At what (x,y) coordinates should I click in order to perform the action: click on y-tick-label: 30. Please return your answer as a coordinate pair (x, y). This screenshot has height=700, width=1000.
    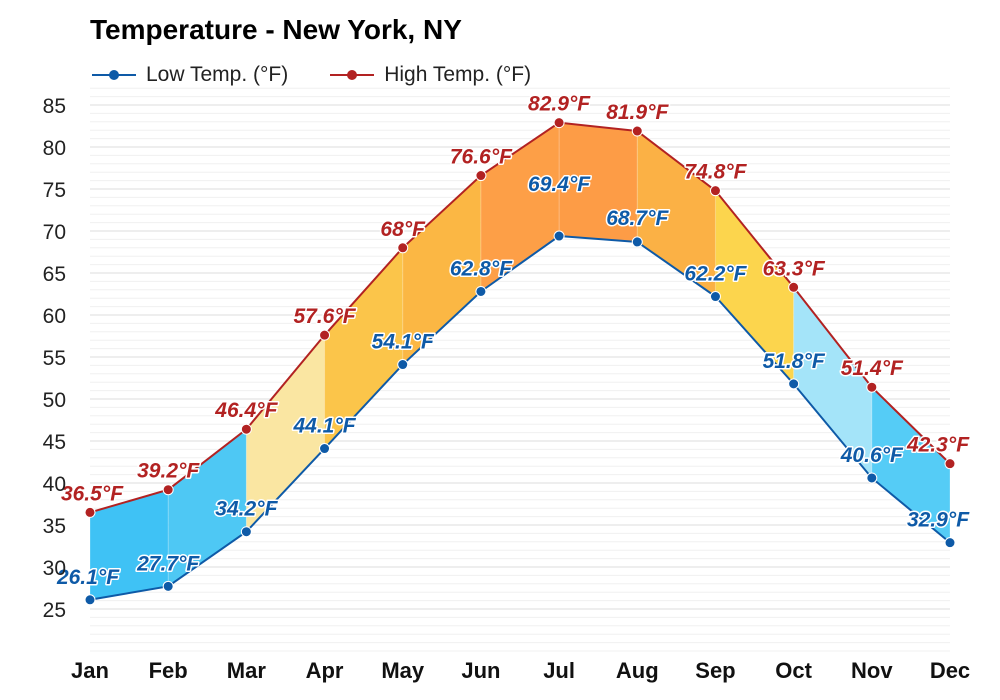
    Looking at the image, I should click on (54, 568).